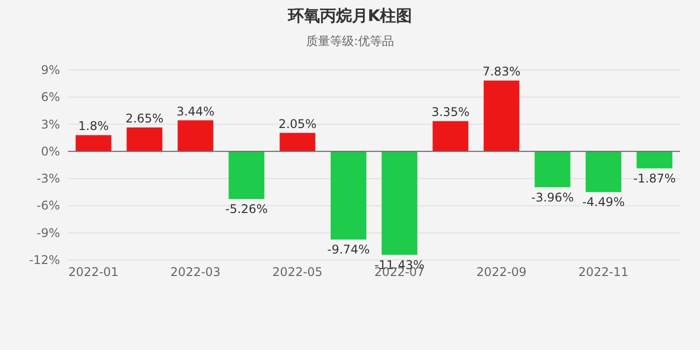 The image size is (700, 350). Describe the element at coordinates (195, 272) in the screenshot. I see `x-tick-label: 2022-03` at that location.